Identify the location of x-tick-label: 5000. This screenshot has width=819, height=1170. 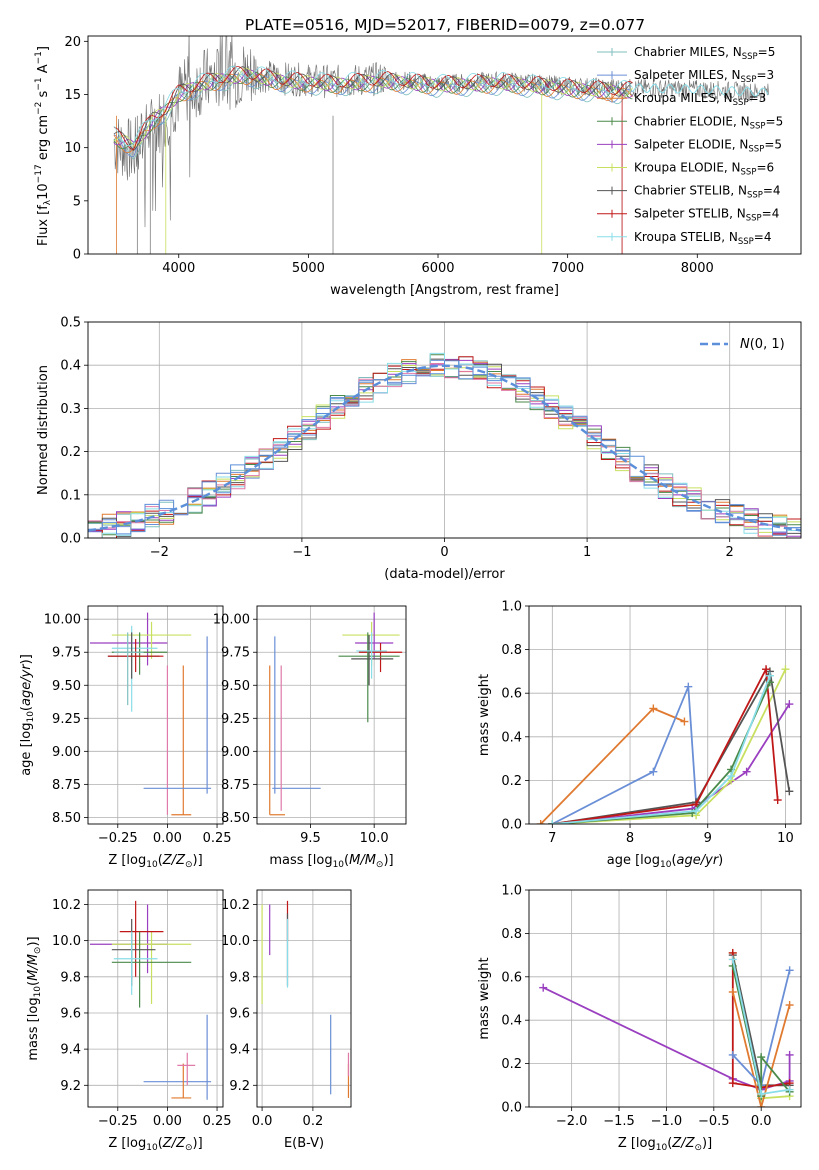
(308, 268).